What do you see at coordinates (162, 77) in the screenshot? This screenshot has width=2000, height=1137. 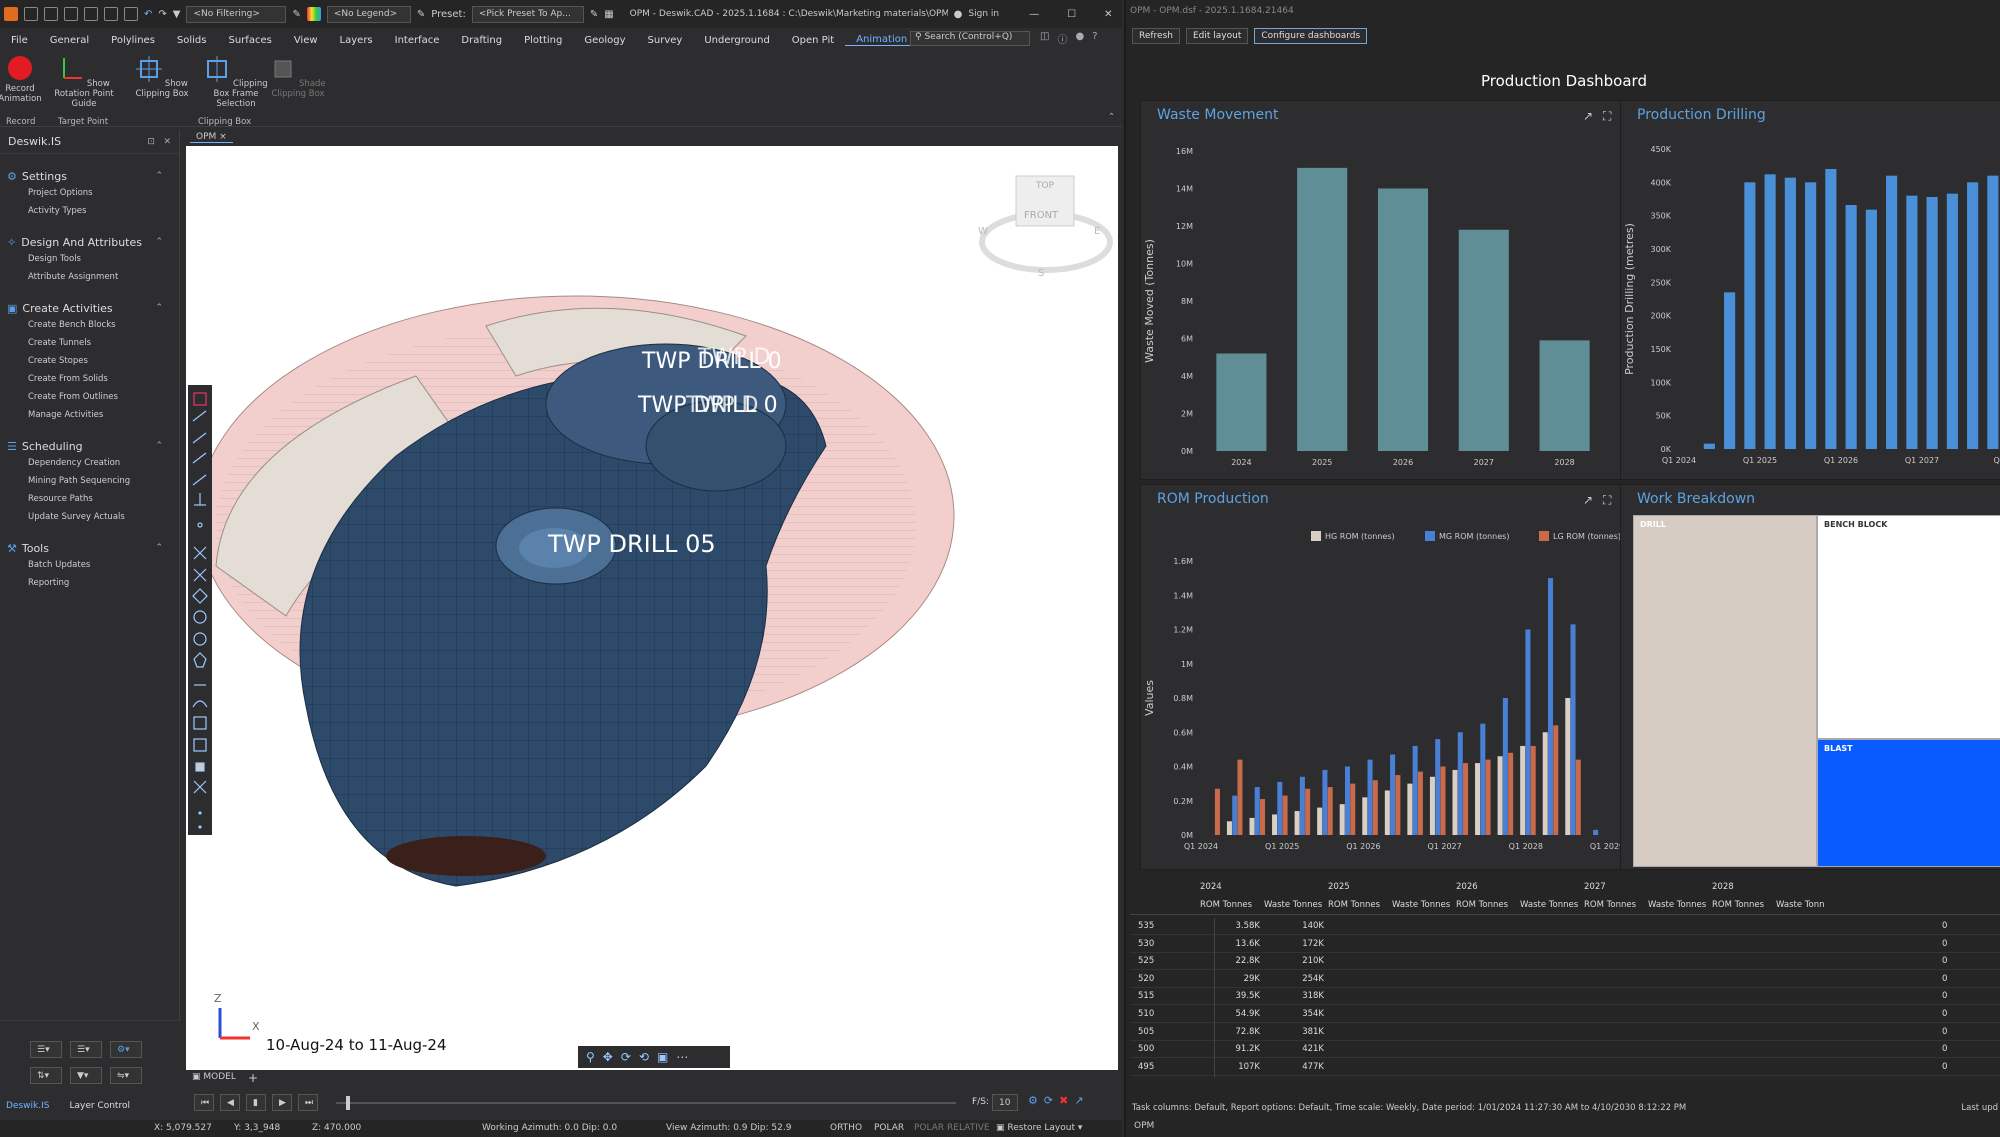 I see `show-clipping-button: Show Clipping Box` at bounding box center [162, 77].